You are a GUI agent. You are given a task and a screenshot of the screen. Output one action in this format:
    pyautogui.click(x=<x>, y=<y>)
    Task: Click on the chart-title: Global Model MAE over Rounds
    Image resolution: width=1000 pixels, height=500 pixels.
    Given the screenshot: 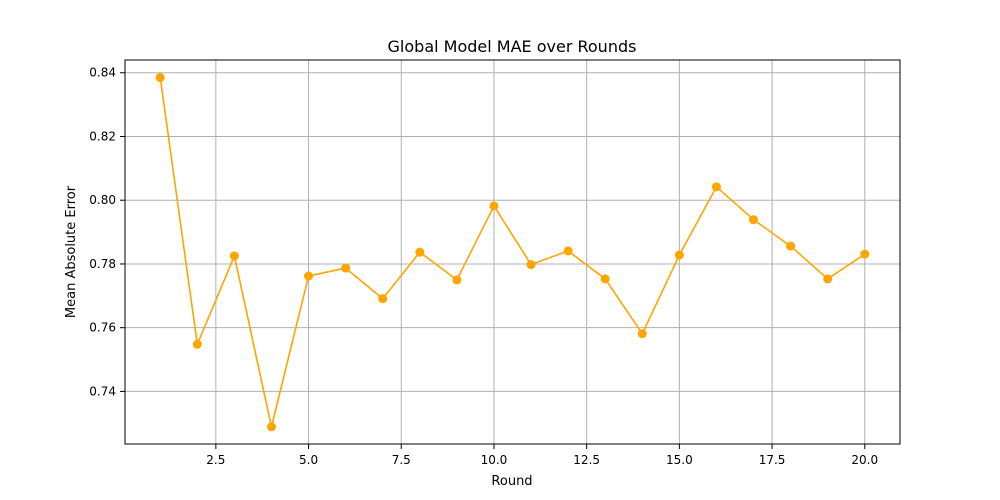 What is the action you would take?
    pyautogui.click(x=512, y=46)
    